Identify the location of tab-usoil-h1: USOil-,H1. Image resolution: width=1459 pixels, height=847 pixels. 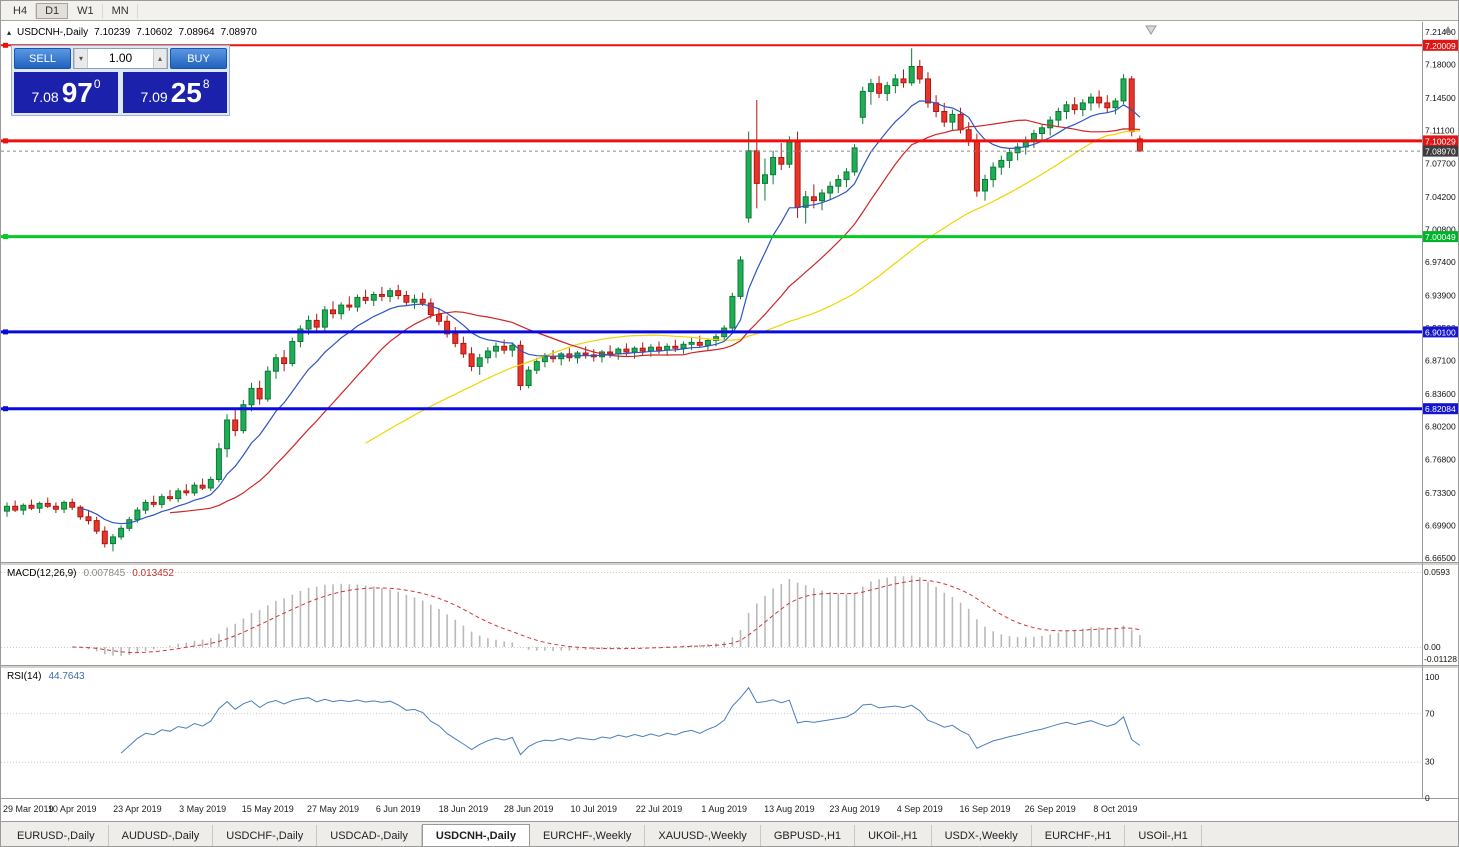
(1163, 835).